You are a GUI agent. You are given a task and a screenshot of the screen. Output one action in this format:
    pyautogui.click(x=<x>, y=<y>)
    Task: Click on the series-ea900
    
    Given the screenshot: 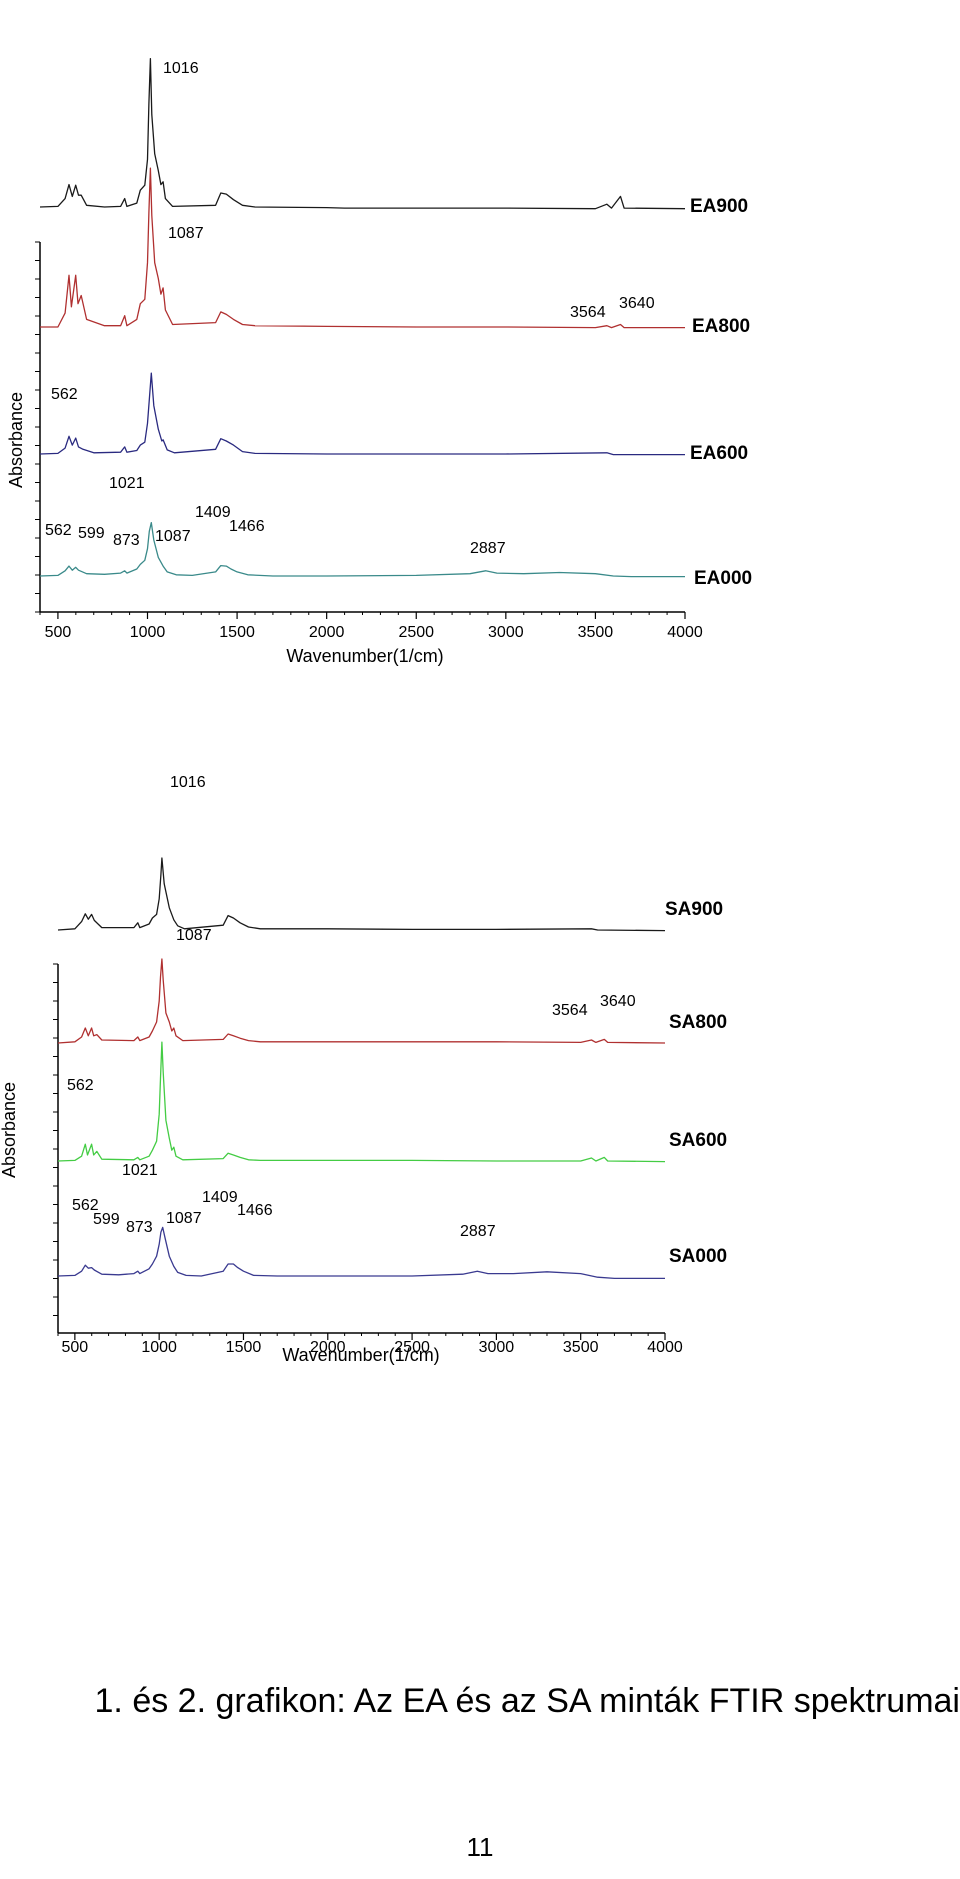 What is the action you would take?
    pyautogui.click(x=362, y=133)
    